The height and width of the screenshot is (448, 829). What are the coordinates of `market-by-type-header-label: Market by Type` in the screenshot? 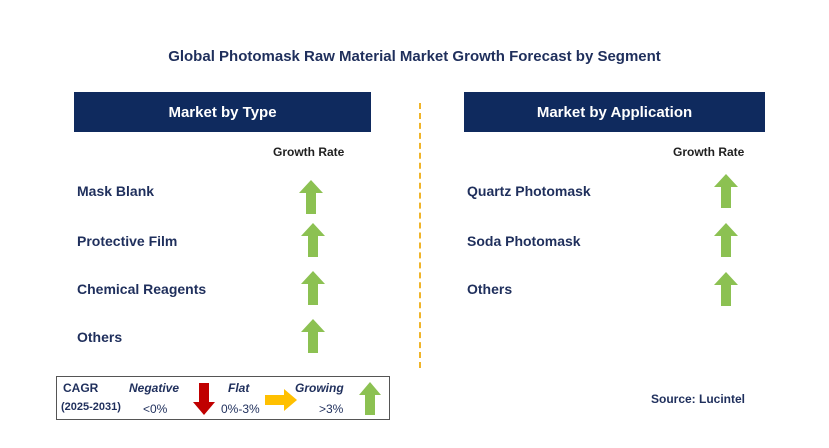 It's located at (222, 112).